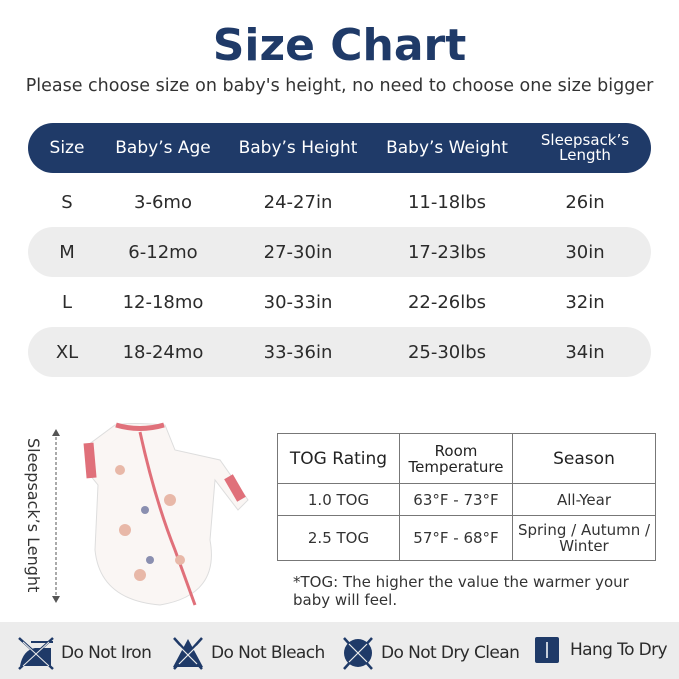 The width and height of the screenshot is (679, 679). Describe the element at coordinates (298, 302) in the screenshot. I see `cell-height: 30-33in` at that location.